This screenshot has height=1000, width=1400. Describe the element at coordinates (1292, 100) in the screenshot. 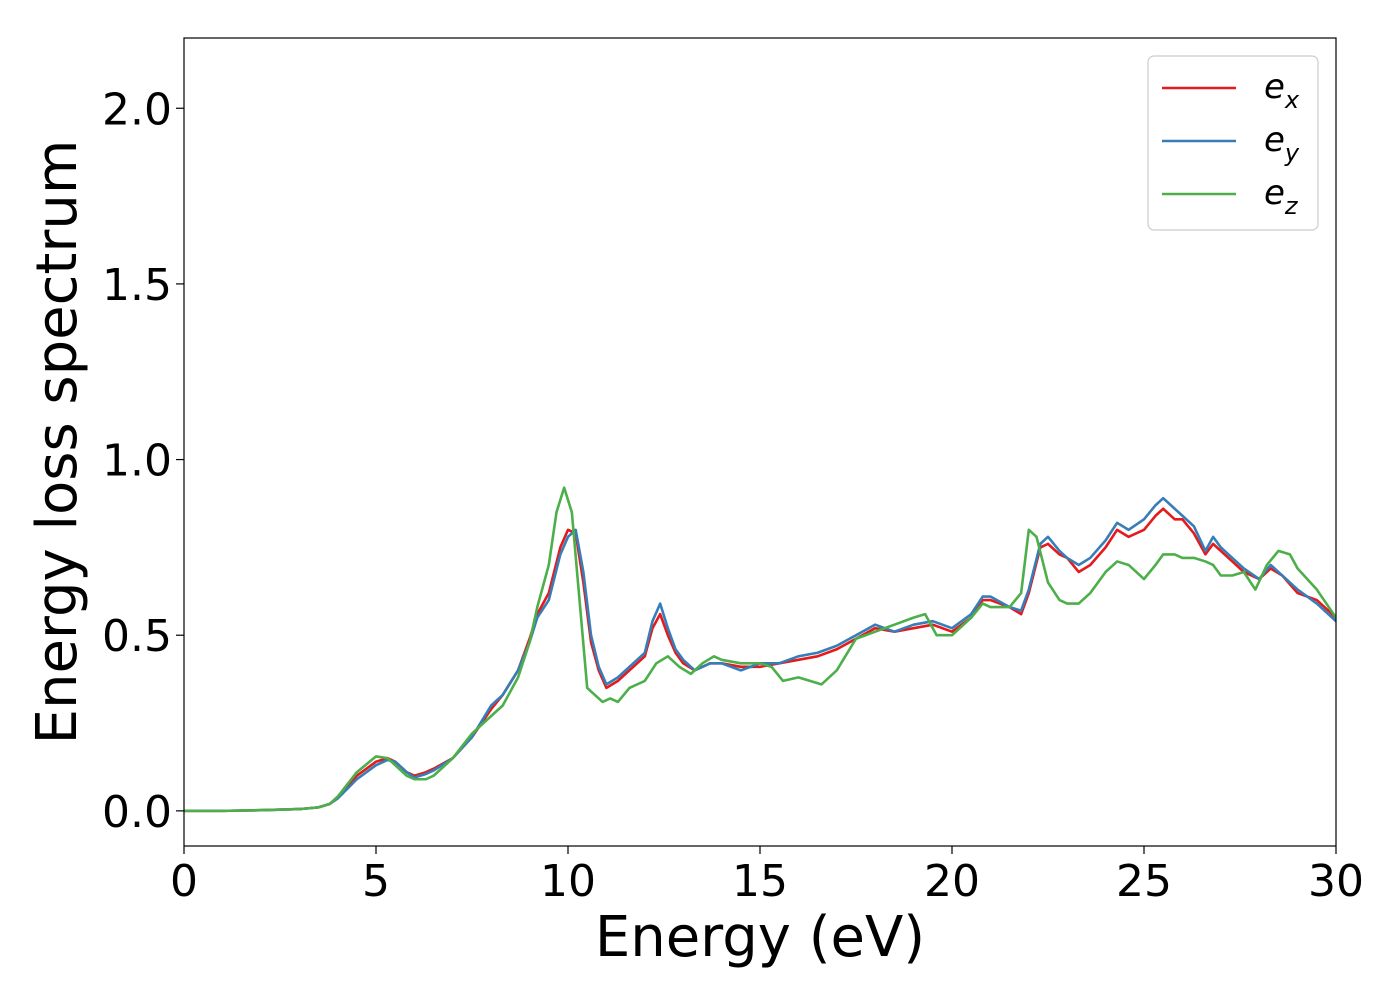

I see `legend-label-subscript: x` at that location.